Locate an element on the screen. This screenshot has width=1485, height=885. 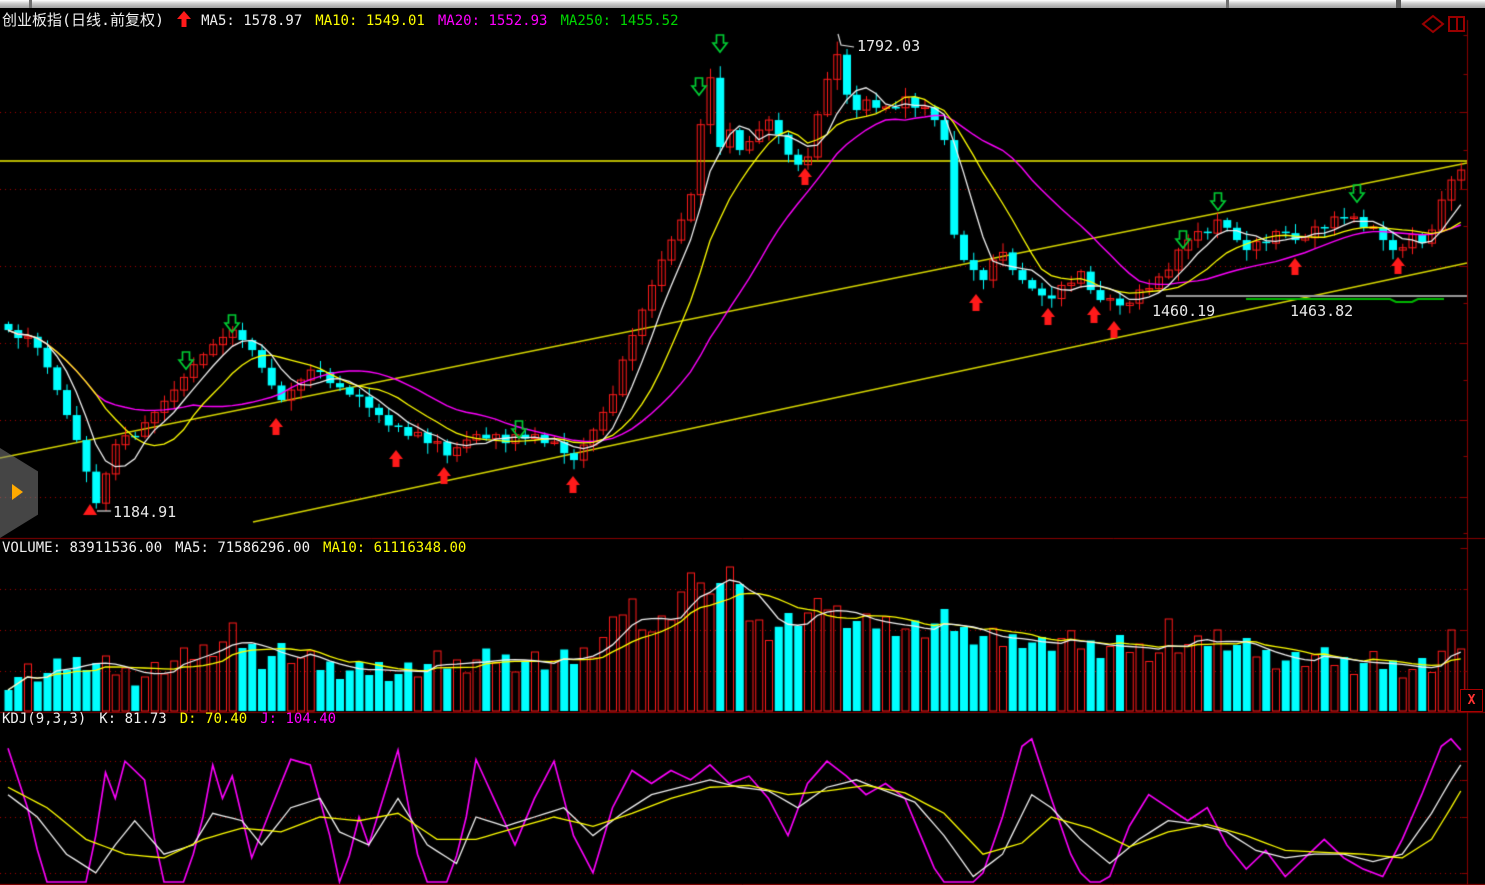
split-window-icon is located at coordinates (1457, 26).